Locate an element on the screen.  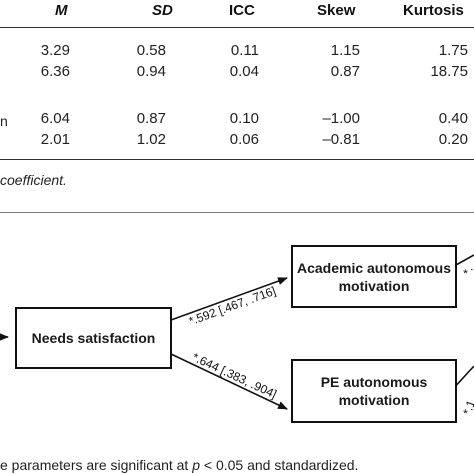
row4-kurtosis: 0.20 is located at coordinates (453, 139).